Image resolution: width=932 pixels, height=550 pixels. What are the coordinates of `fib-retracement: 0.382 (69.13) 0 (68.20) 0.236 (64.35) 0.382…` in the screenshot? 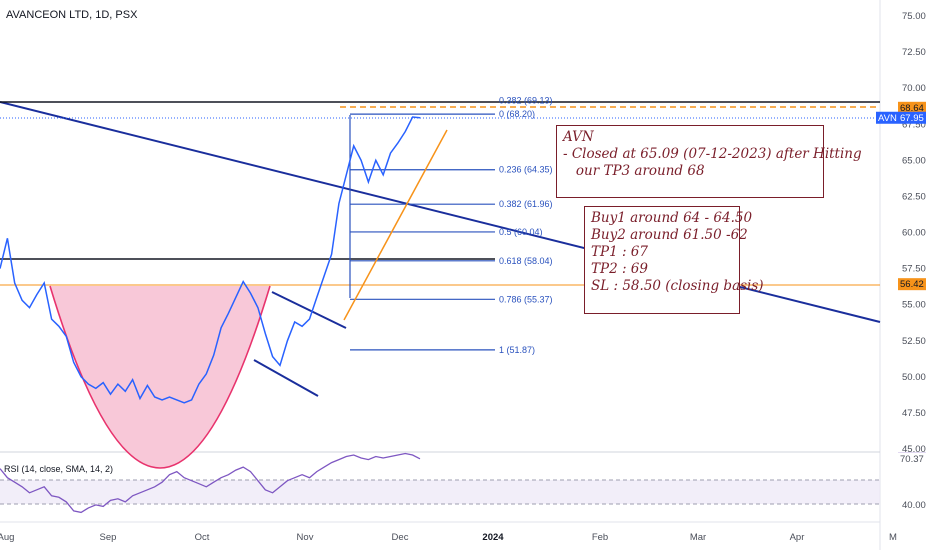 It's located at (451, 225).